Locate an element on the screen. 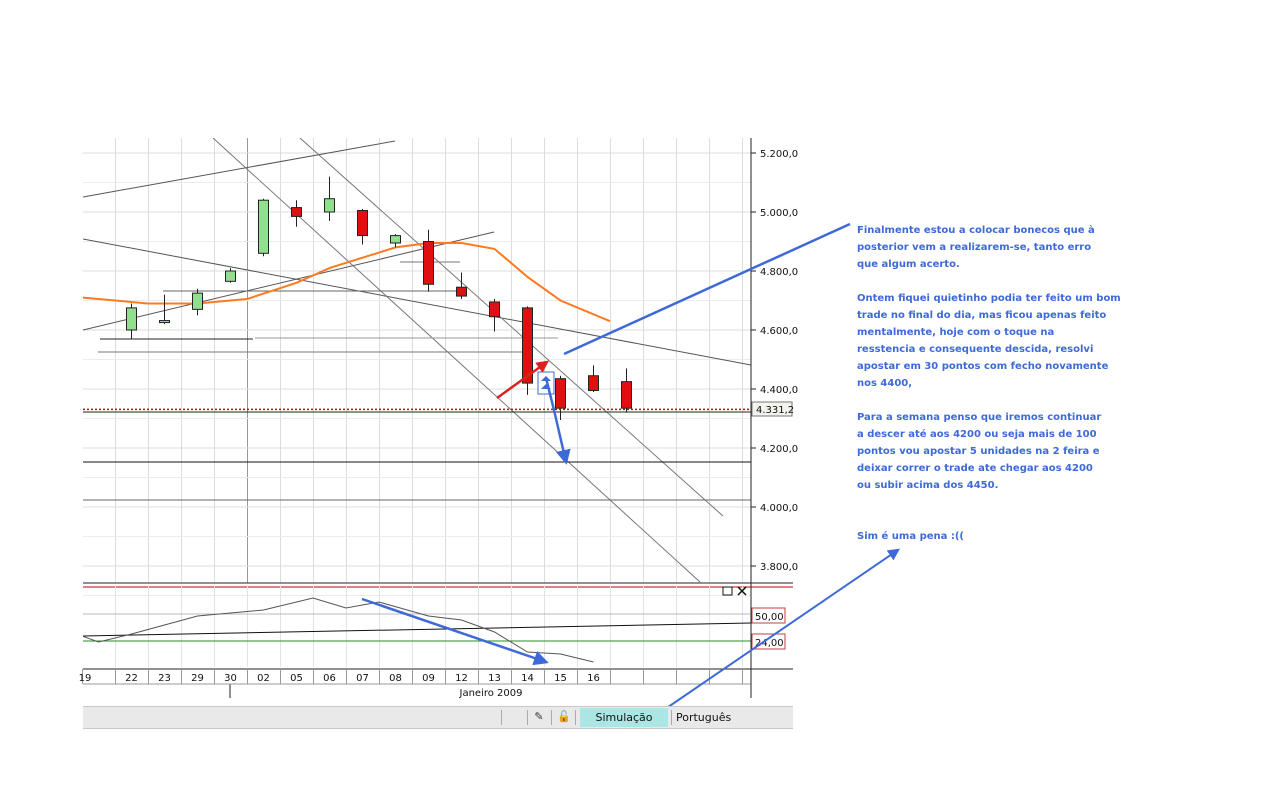 The image size is (1280, 800). y-tick-label: 3.800,0 is located at coordinates (779, 567).